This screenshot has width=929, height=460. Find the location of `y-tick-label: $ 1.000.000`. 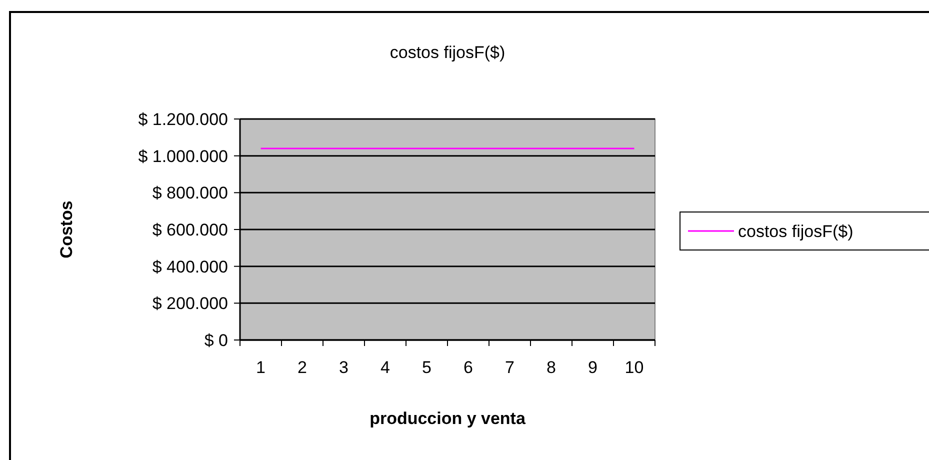

y-tick-label: $ 1.000.000 is located at coordinates (183, 156).